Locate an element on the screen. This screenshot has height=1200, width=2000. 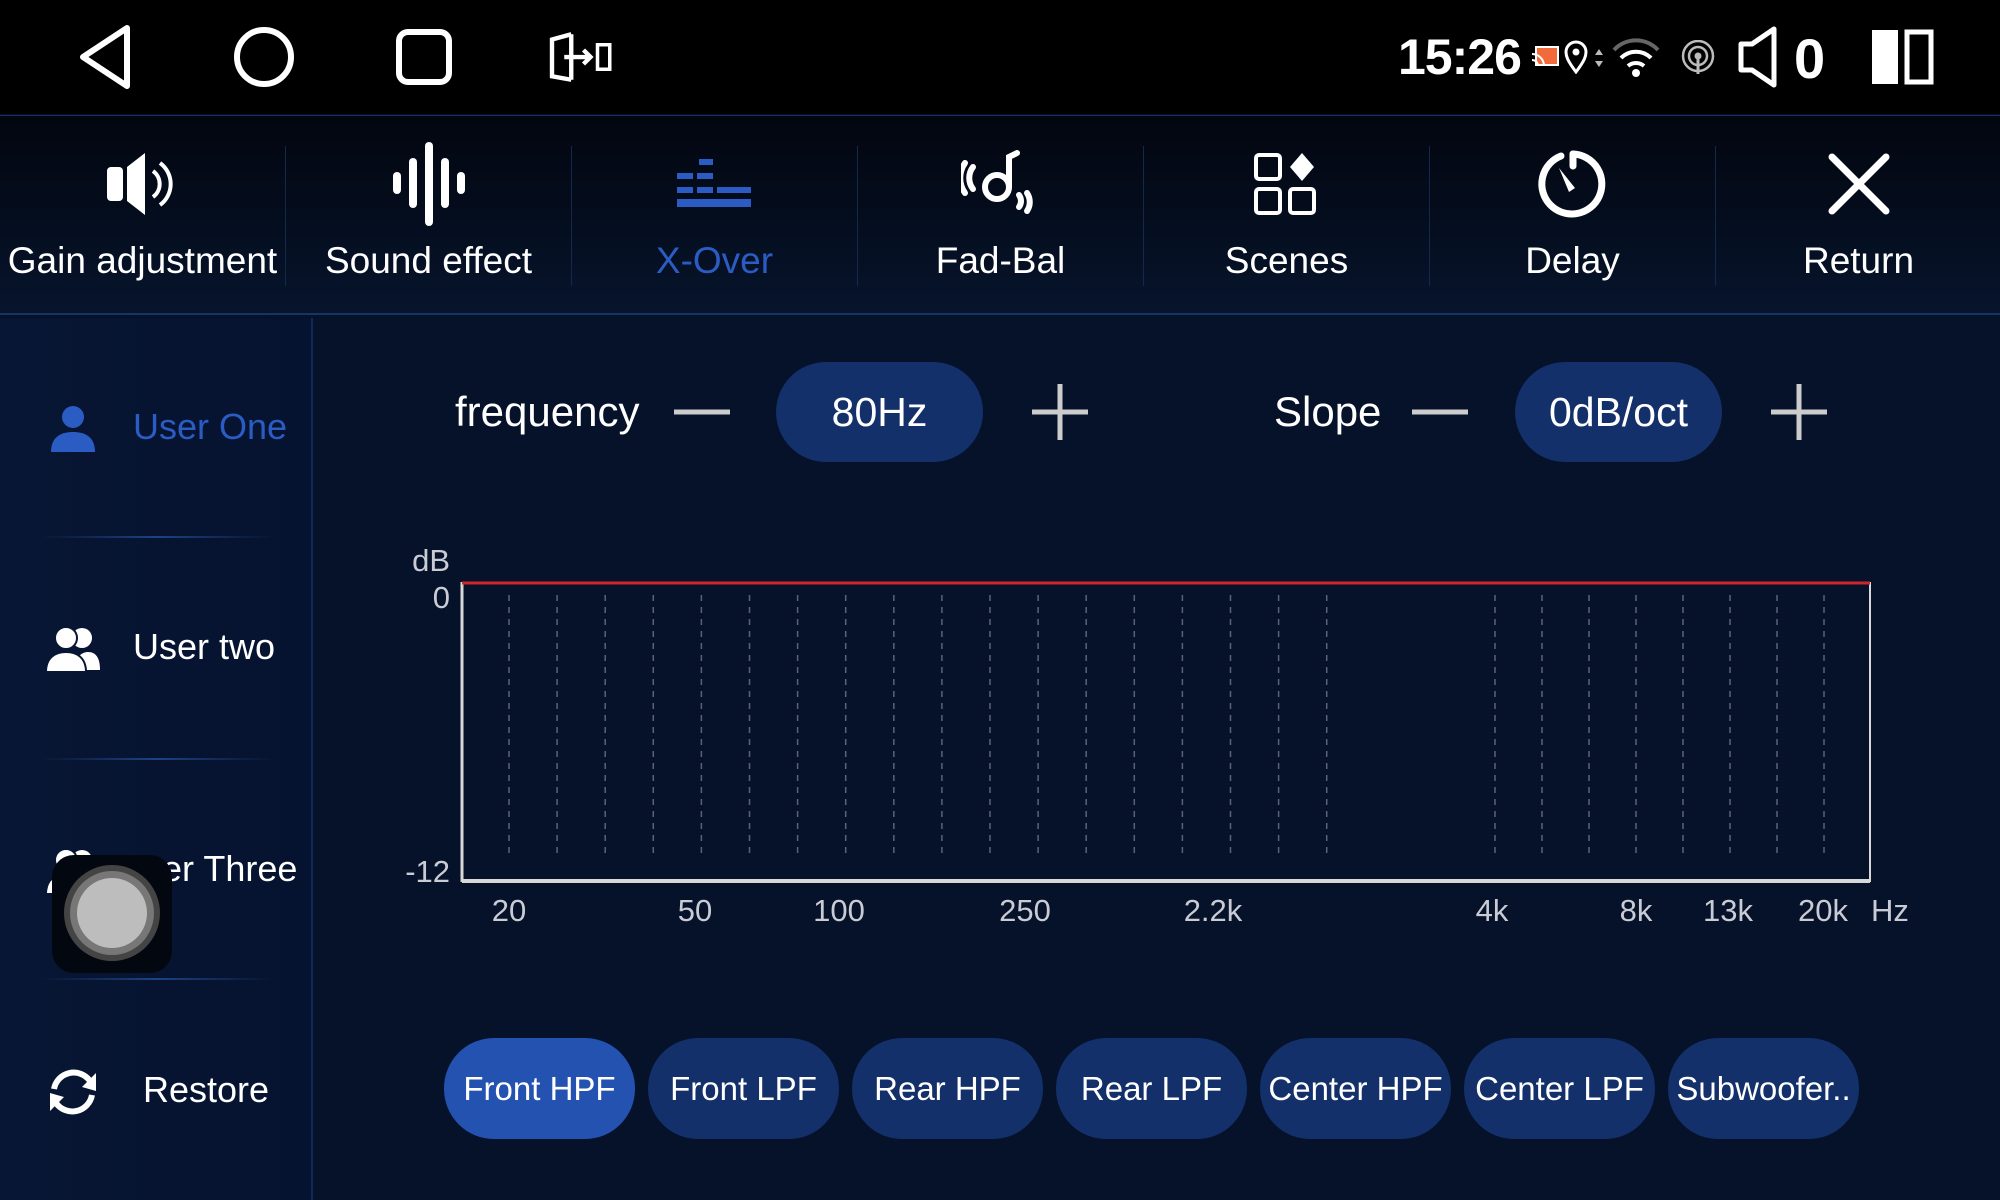
x-tick-label: 20k is located at coordinates (1823, 910).